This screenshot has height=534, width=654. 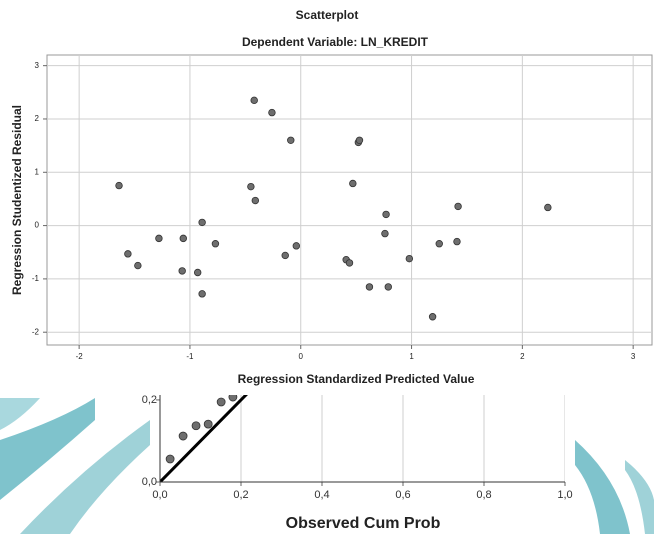 What do you see at coordinates (321, 495) in the screenshot?
I see `x-tick-label: 0,4` at bounding box center [321, 495].